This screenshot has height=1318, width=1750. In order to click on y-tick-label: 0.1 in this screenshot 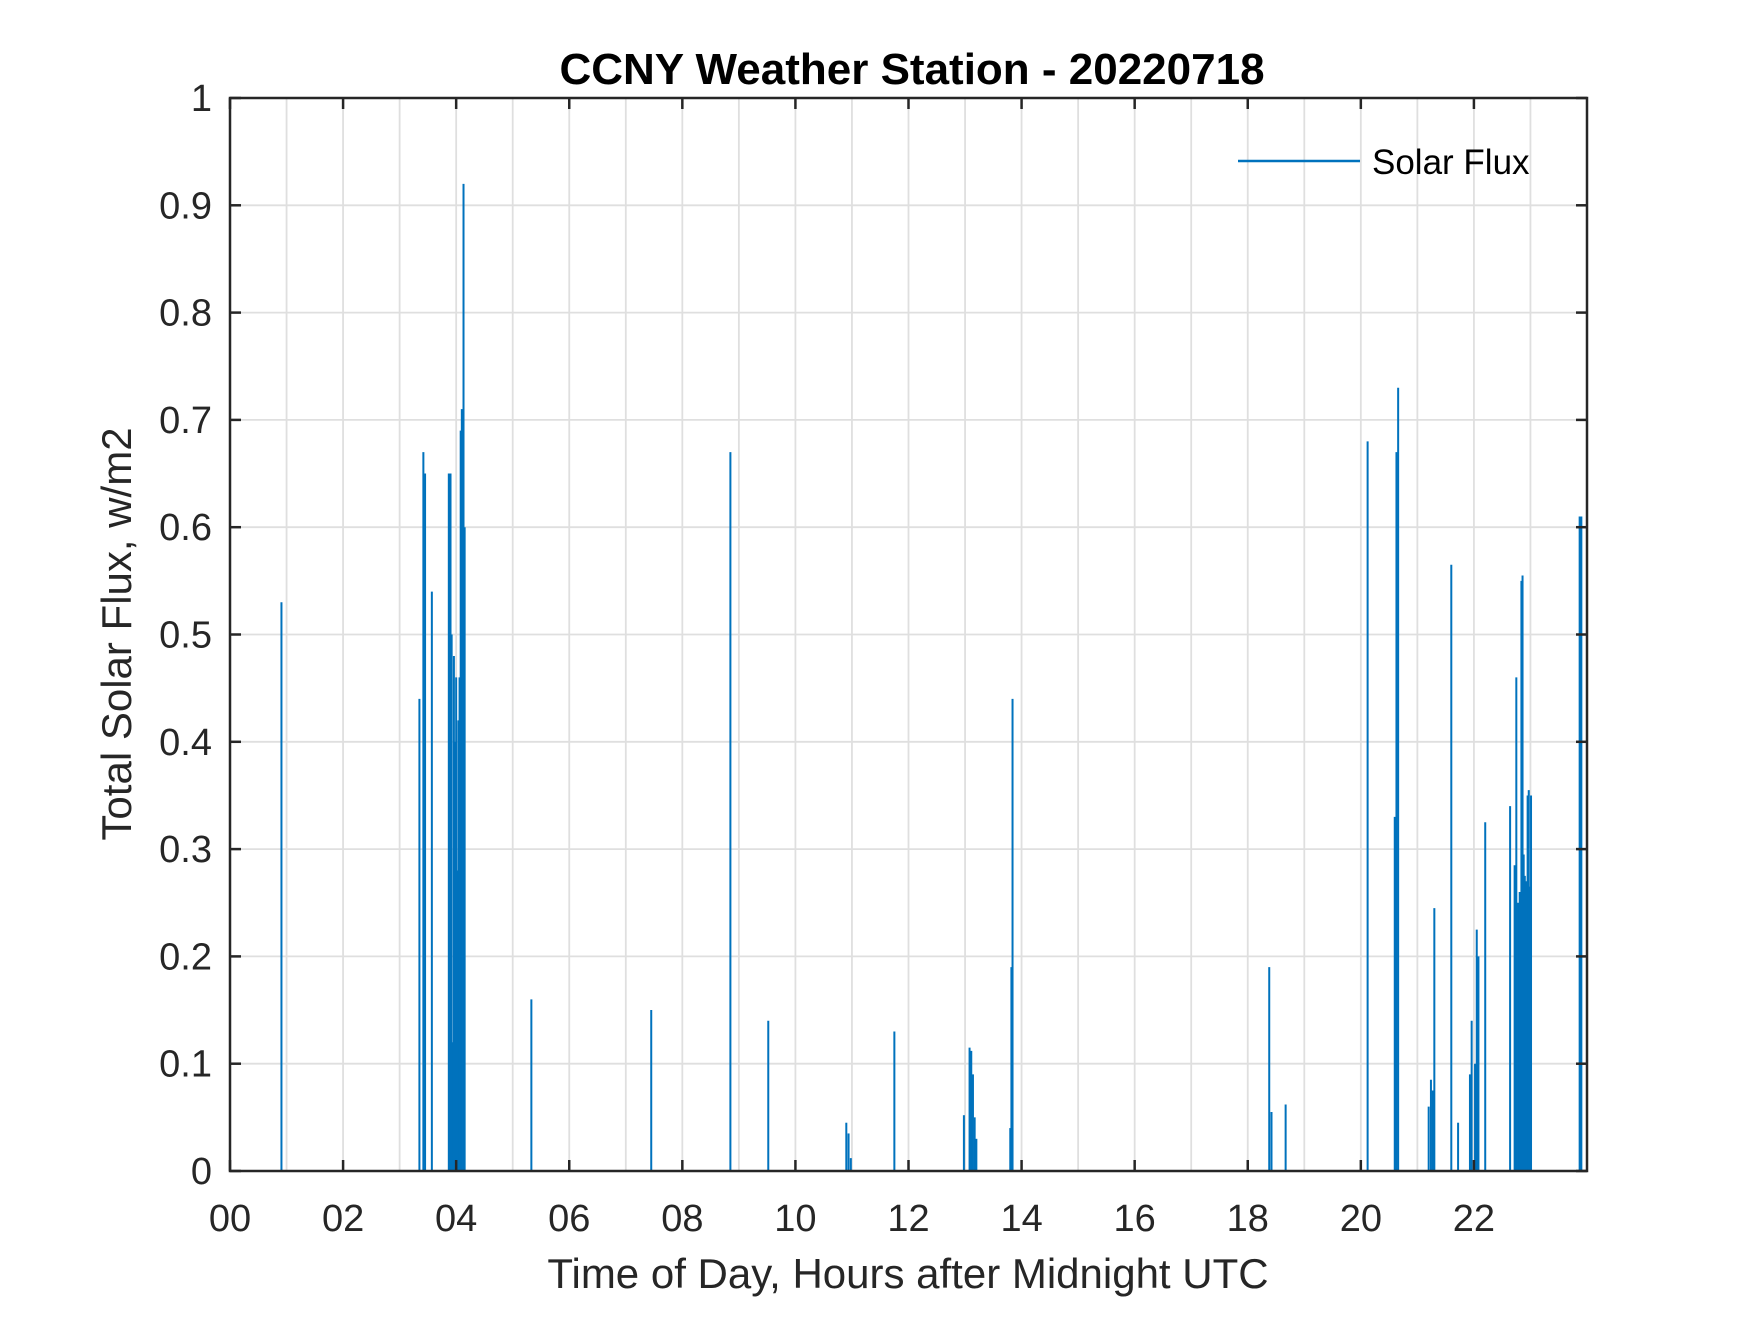, I will do `click(185, 1065)`.